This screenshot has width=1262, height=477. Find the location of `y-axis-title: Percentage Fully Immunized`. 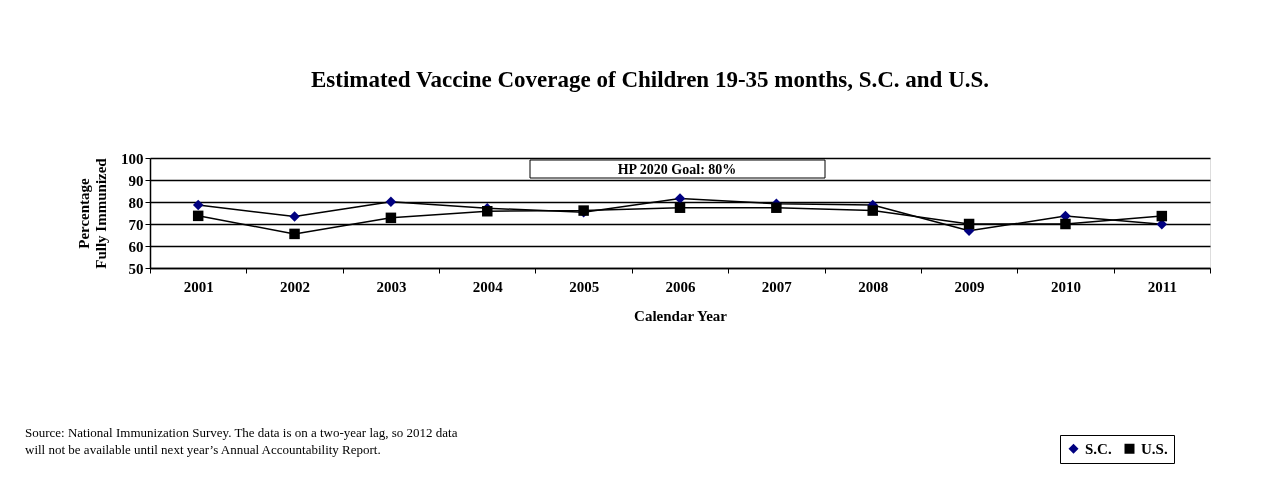

y-axis-title: Percentage Fully Immunized is located at coordinates (92, 213).